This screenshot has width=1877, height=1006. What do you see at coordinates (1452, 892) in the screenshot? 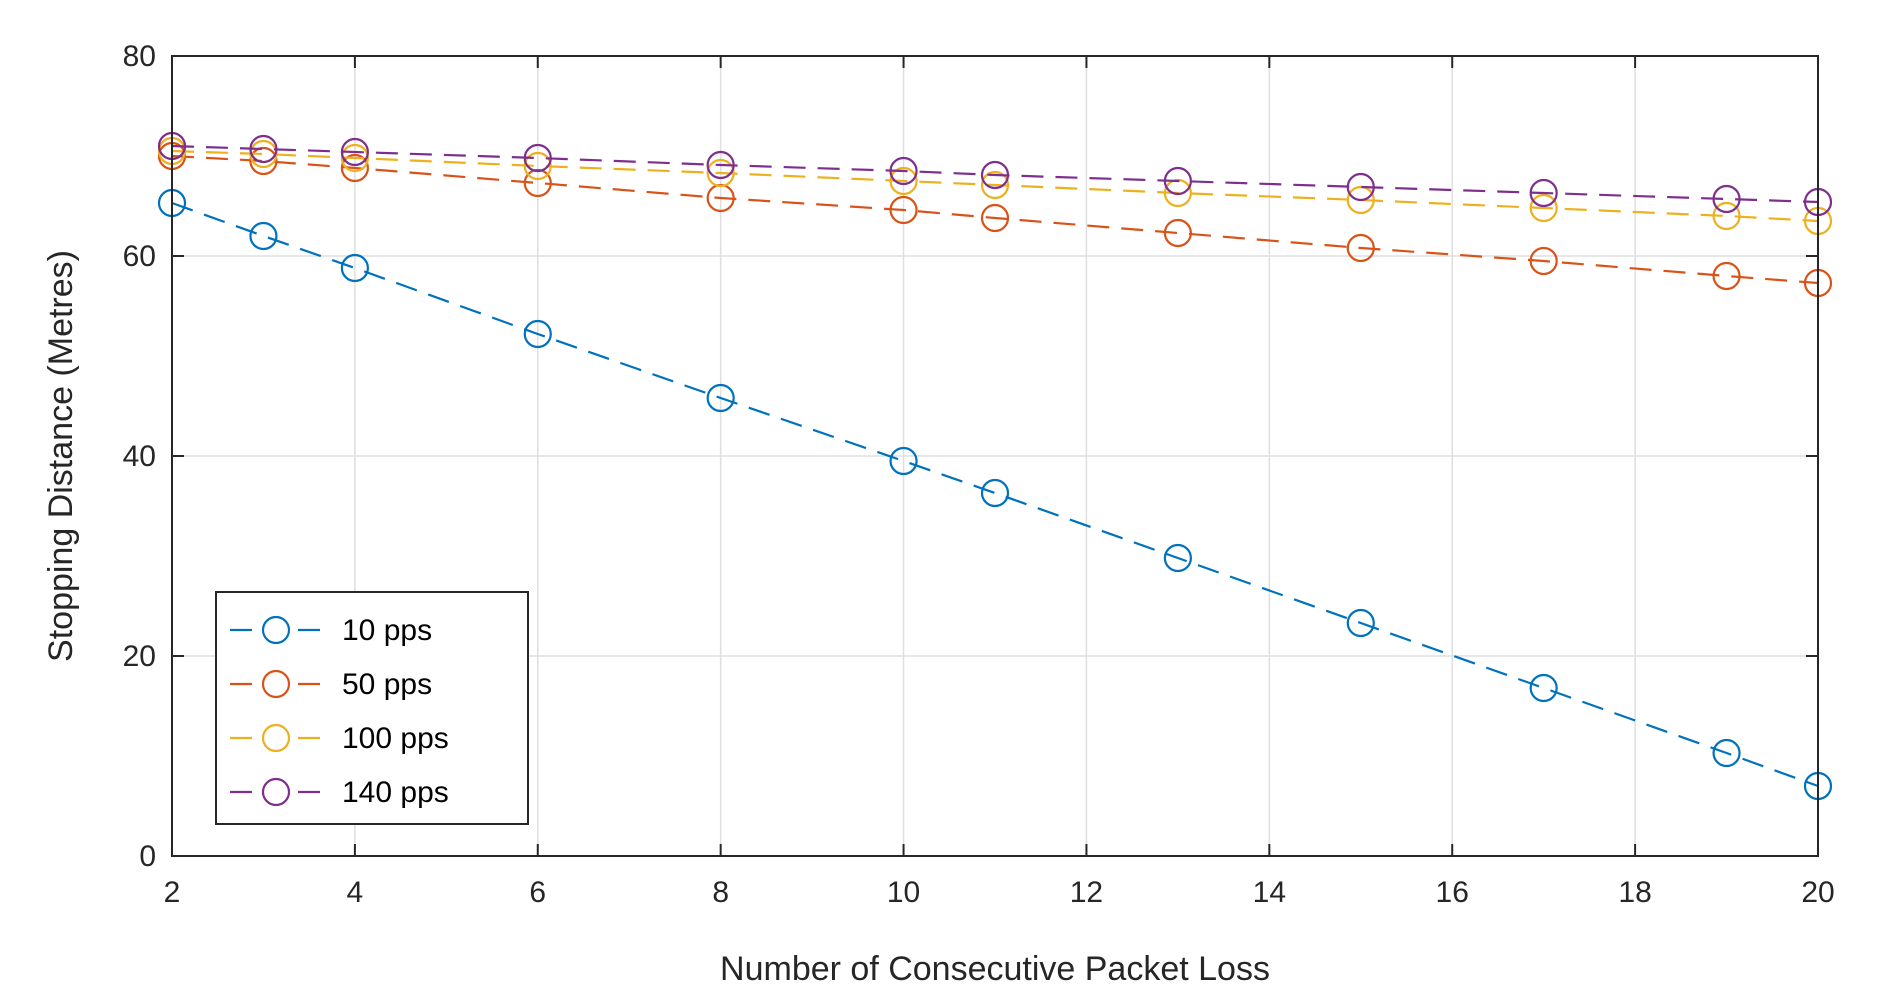
I see `x-tick-label: 16` at bounding box center [1452, 892].